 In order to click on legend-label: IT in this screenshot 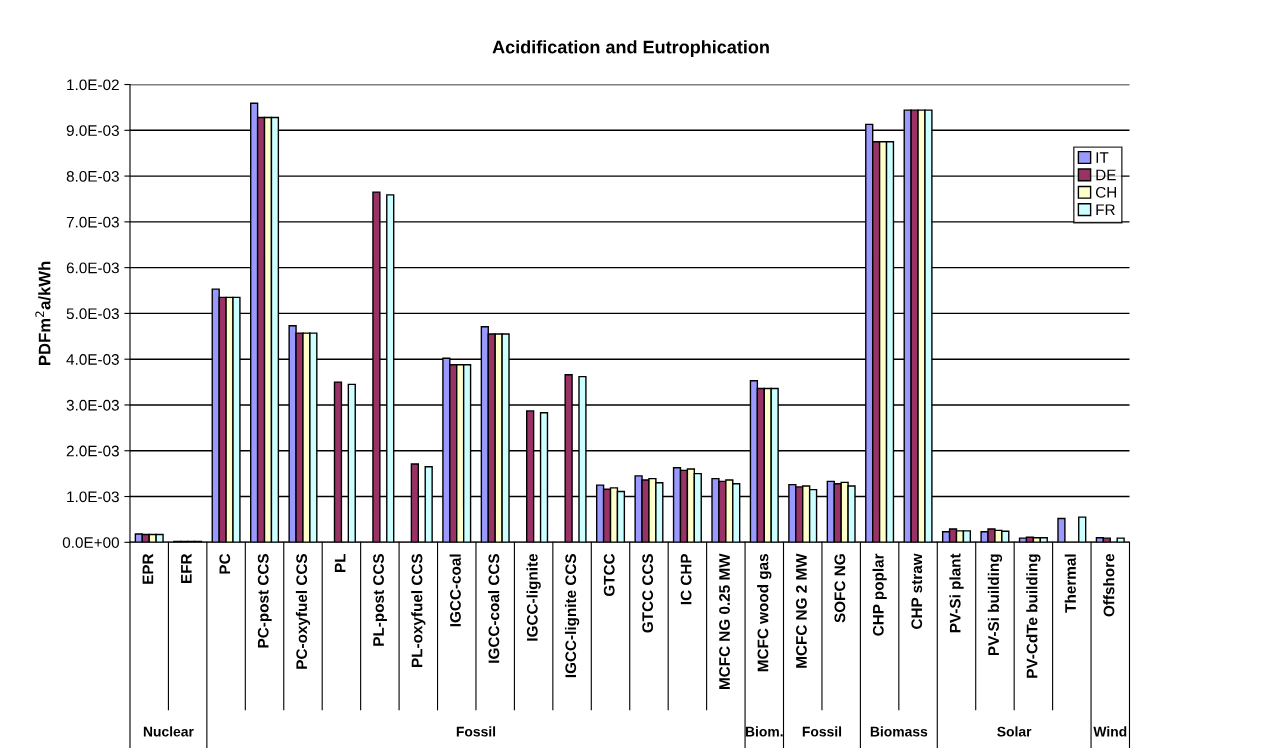, I will do `click(1102, 157)`.